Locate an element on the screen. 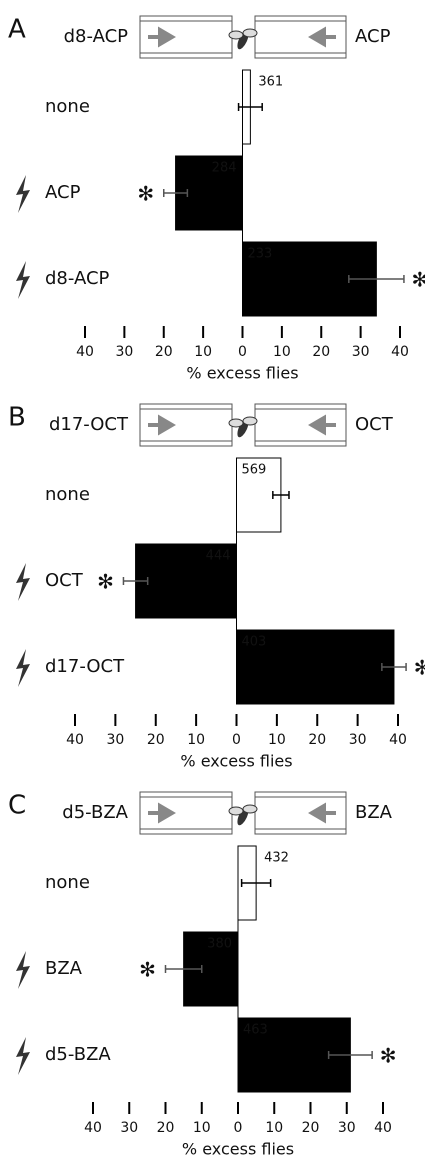  left-odor-label: d5-BZA is located at coordinates (95, 812).